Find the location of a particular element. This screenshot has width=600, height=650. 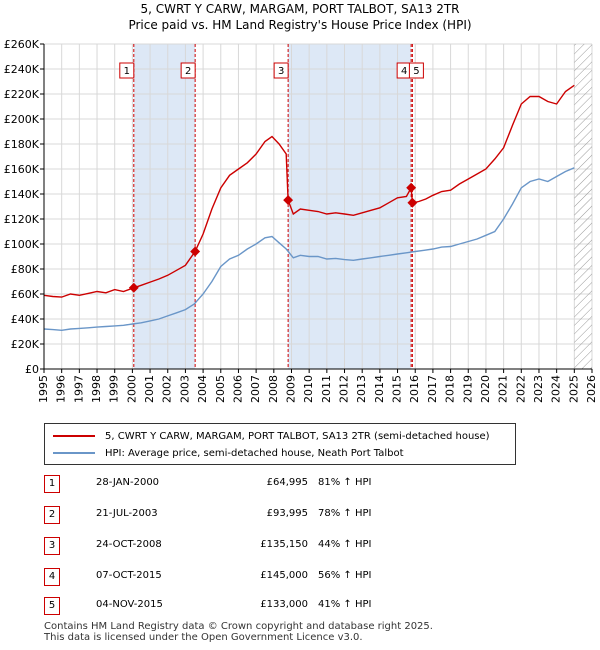

x-tick-label: 2000 is located at coordinates (131, 389).